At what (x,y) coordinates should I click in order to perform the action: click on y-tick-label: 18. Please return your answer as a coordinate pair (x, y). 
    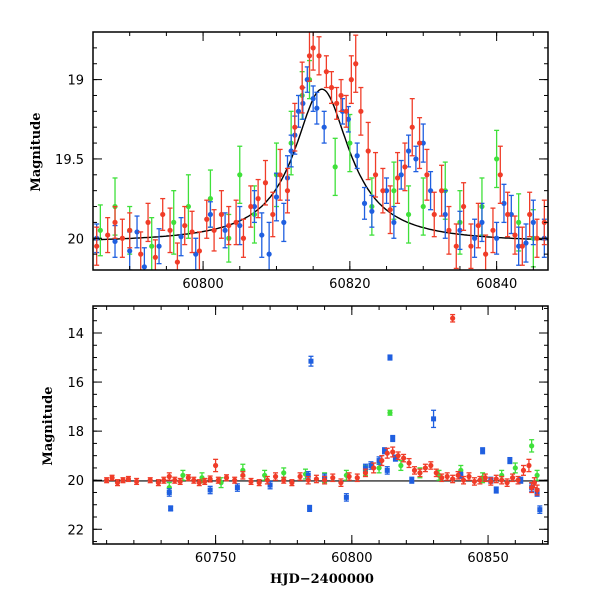
    Looking at the image, I should click on (75, 432).